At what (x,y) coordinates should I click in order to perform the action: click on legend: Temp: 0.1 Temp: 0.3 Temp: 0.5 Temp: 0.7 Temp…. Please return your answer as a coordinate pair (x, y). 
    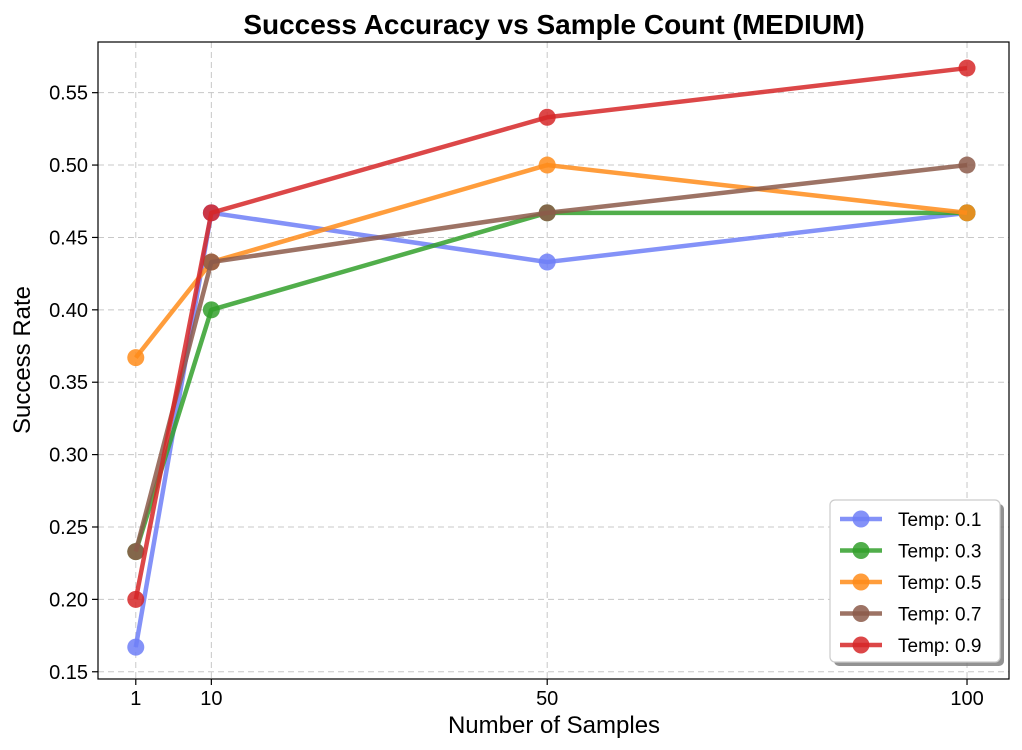
    Looking at the image, I should click on (916, 582).